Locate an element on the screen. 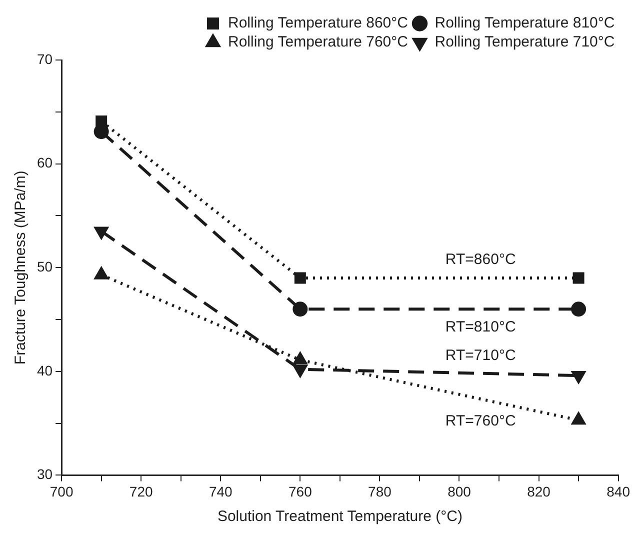 The width and height of the screenshot is (641, 538). x-tick-label: 740 is located at coordinates (220, 491).